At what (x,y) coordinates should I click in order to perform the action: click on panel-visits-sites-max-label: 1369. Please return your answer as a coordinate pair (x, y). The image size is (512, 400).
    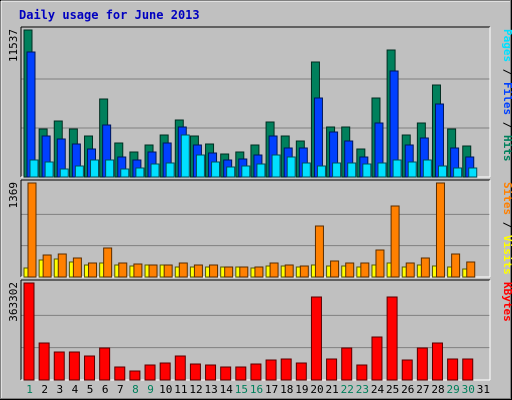
    Looking at the image, I should click on (13, 195).